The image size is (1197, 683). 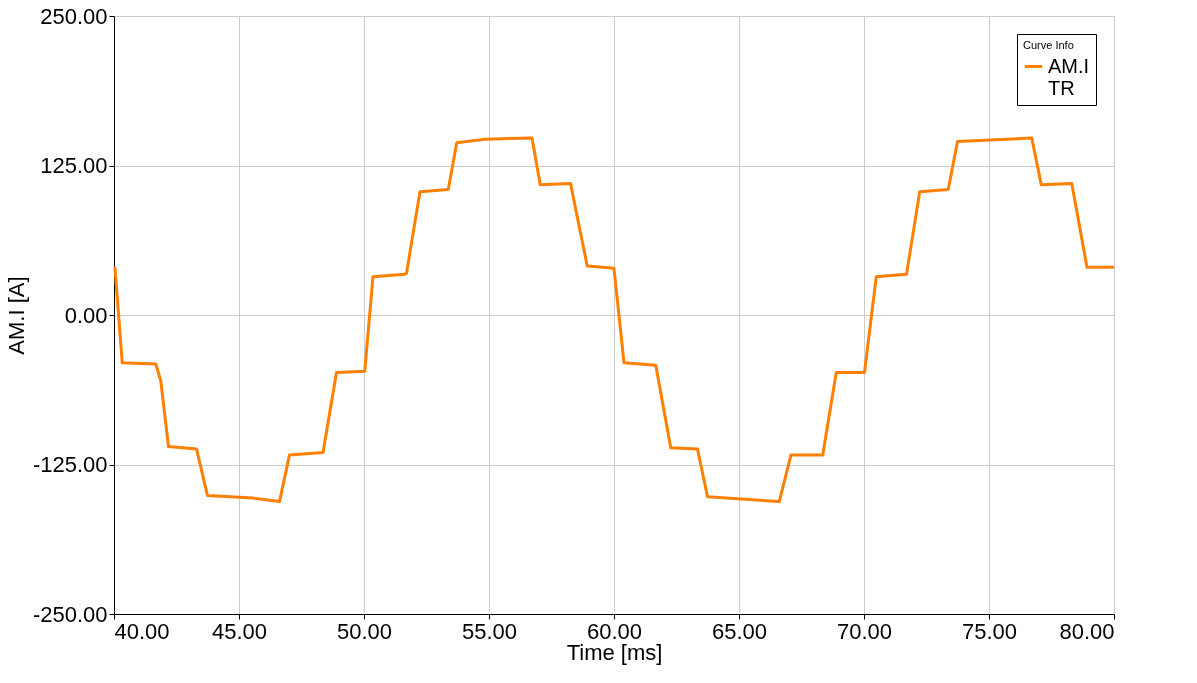 What do you see at coordinates (1069, 76) in the screenshot?
I see `legend-label: AM.I TR` at bounding box center [1069, 76].